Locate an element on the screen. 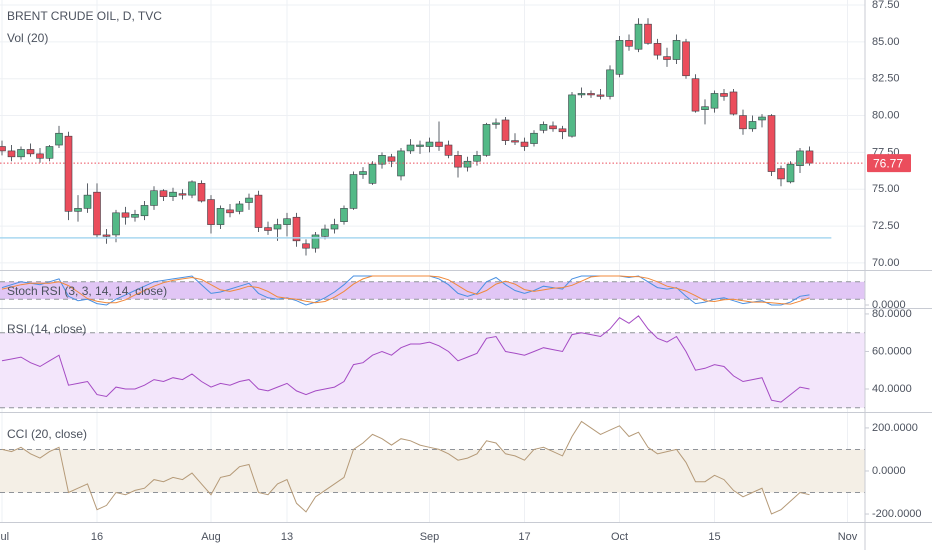 The image size is (932, 550). y-tick-label: 200.0000 is located at coordinates (895, 428).